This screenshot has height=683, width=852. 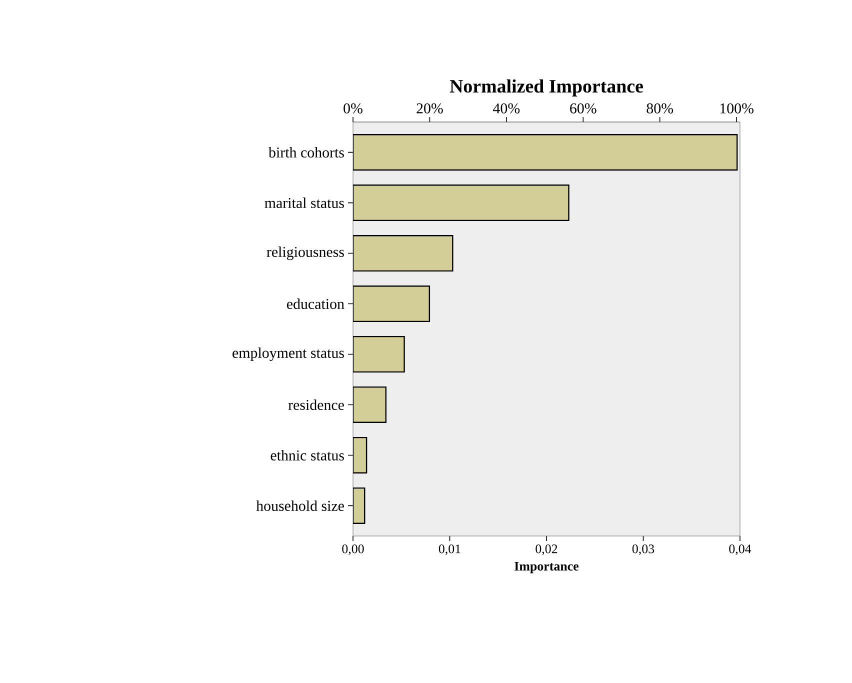 What do you see at coordinates (306, 152) in the screenshot?
I see `y-tick-label: birth cohorts` at bounding box center [306, 152].